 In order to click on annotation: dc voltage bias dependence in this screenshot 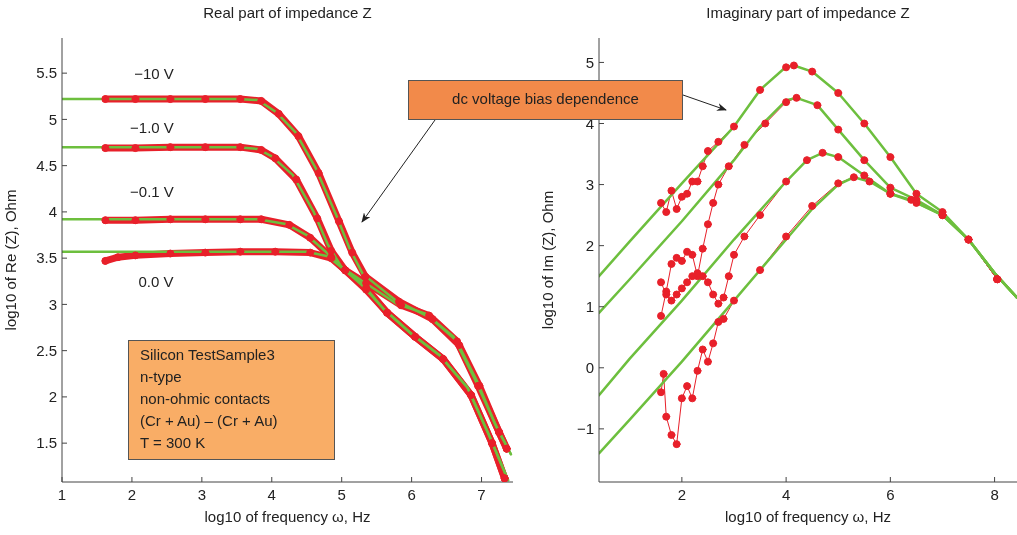, I will do `click(545, 98)`.